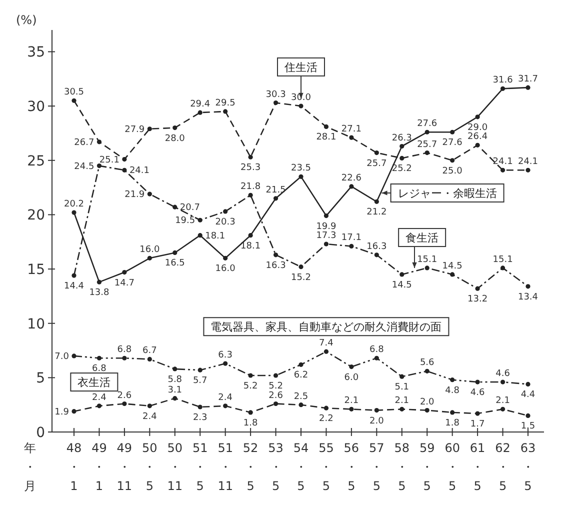 The image size is (564, 510). Describe the element at coordinates (276, 265) in the screenshot. I see `data-label: 16.3` at that location.